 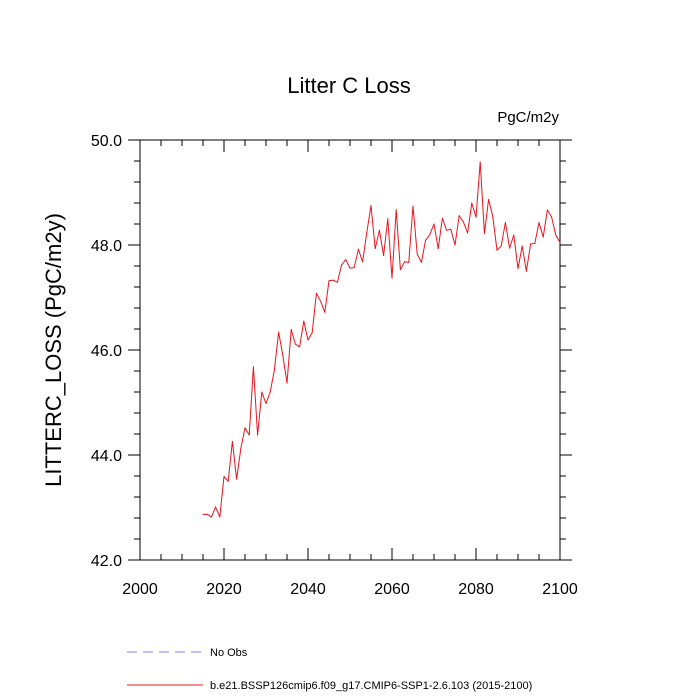 What do you see at coordinates (53, 350) in the screenshot?
I see `y-axis-label: LITTERC_LOSS (PgC/m2y)` at bounding box center [53, 350].